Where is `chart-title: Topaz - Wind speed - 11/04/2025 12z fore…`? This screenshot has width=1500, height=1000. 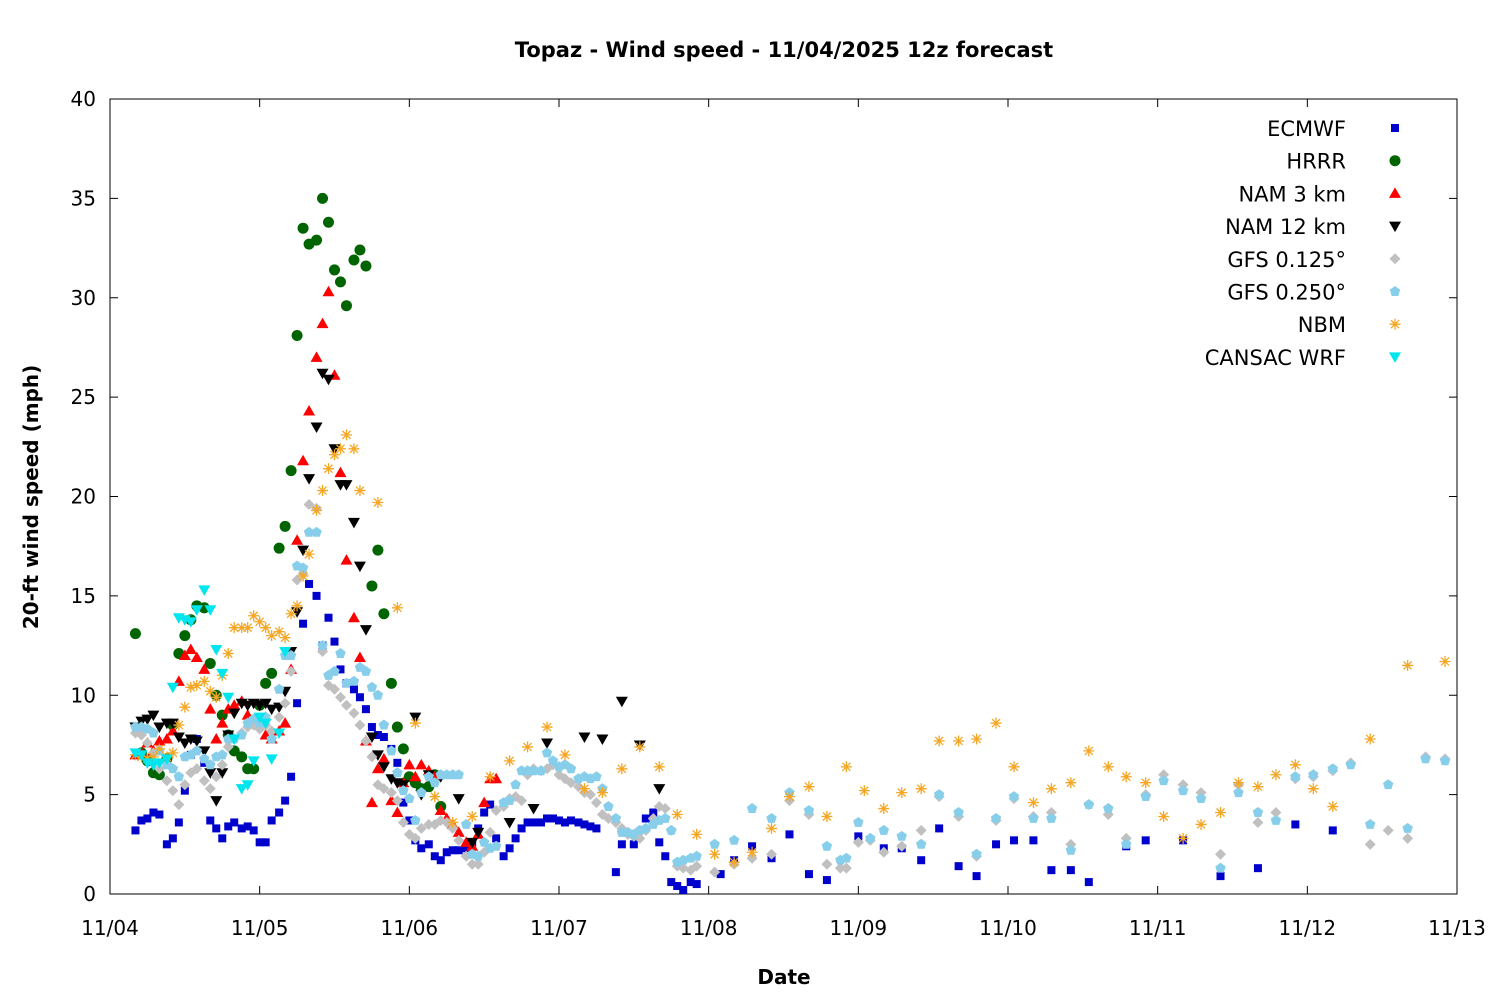
chart-title: Topaz - Wind speed - 11/04/2025 12z fore… is located at coordinates (784, 50).